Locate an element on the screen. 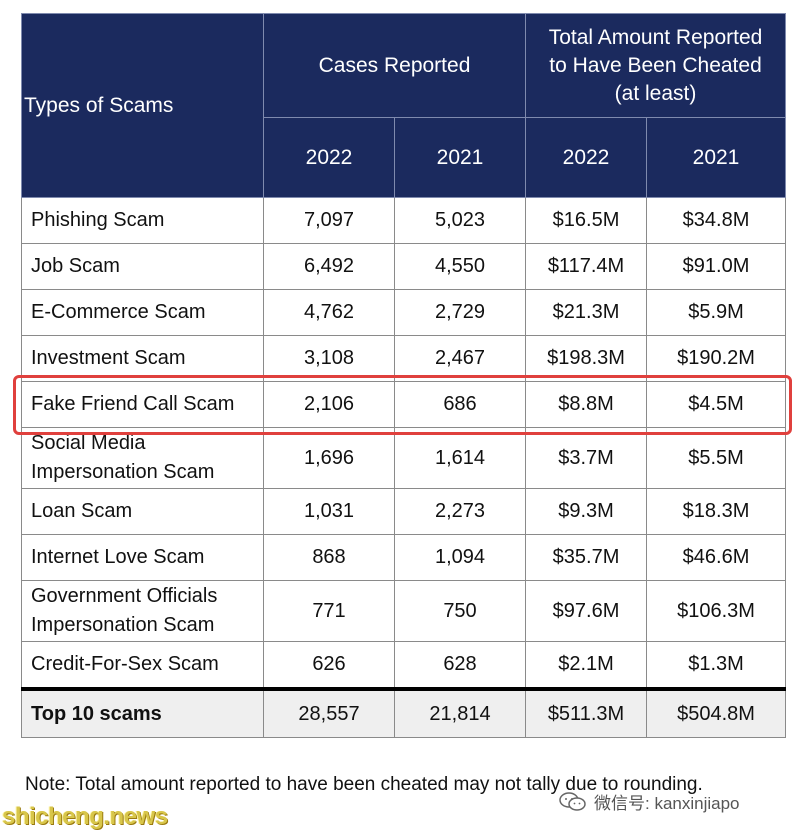  scam-type-line: Job Scam is located at coordinates (75, 266).